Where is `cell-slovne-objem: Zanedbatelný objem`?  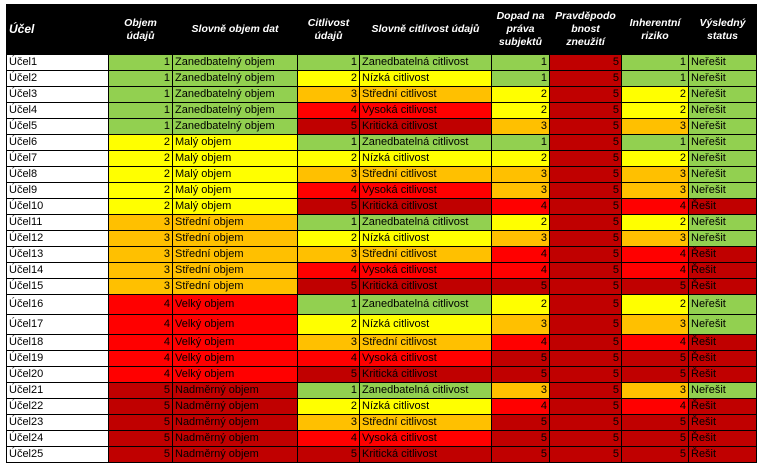 cell-slovne-objem: Zanedbatelný objem is located at coordinates (235, 62).